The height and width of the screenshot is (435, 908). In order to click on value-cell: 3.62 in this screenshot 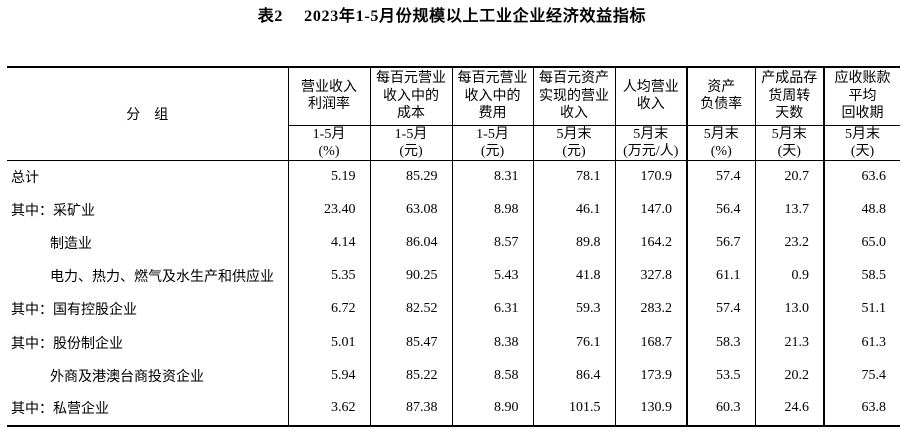, I will do `click(328, 409)`.